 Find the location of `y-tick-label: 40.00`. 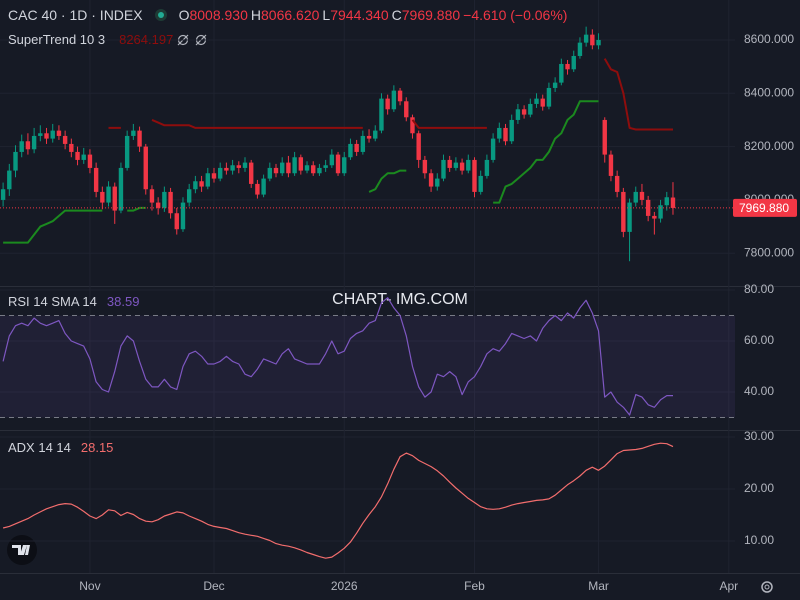

y-tick-label: 40.00 is located at coordinates (759, 391).